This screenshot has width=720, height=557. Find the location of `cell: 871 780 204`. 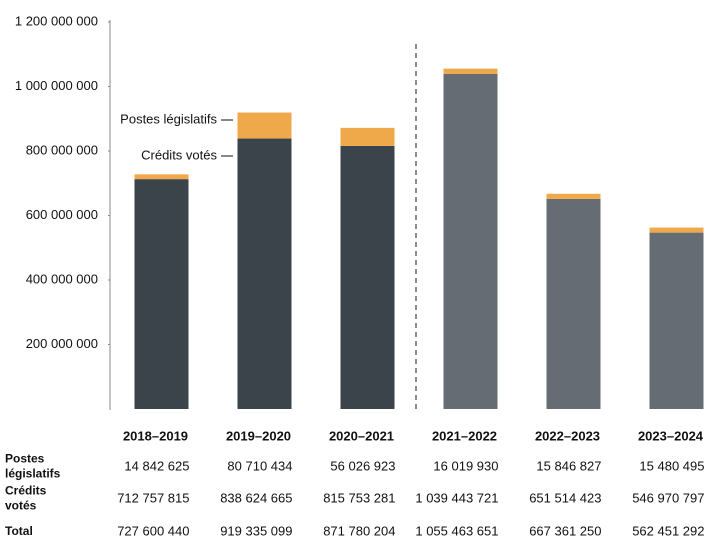

cell: 871 780 204 is located at coordinates (359, 530).